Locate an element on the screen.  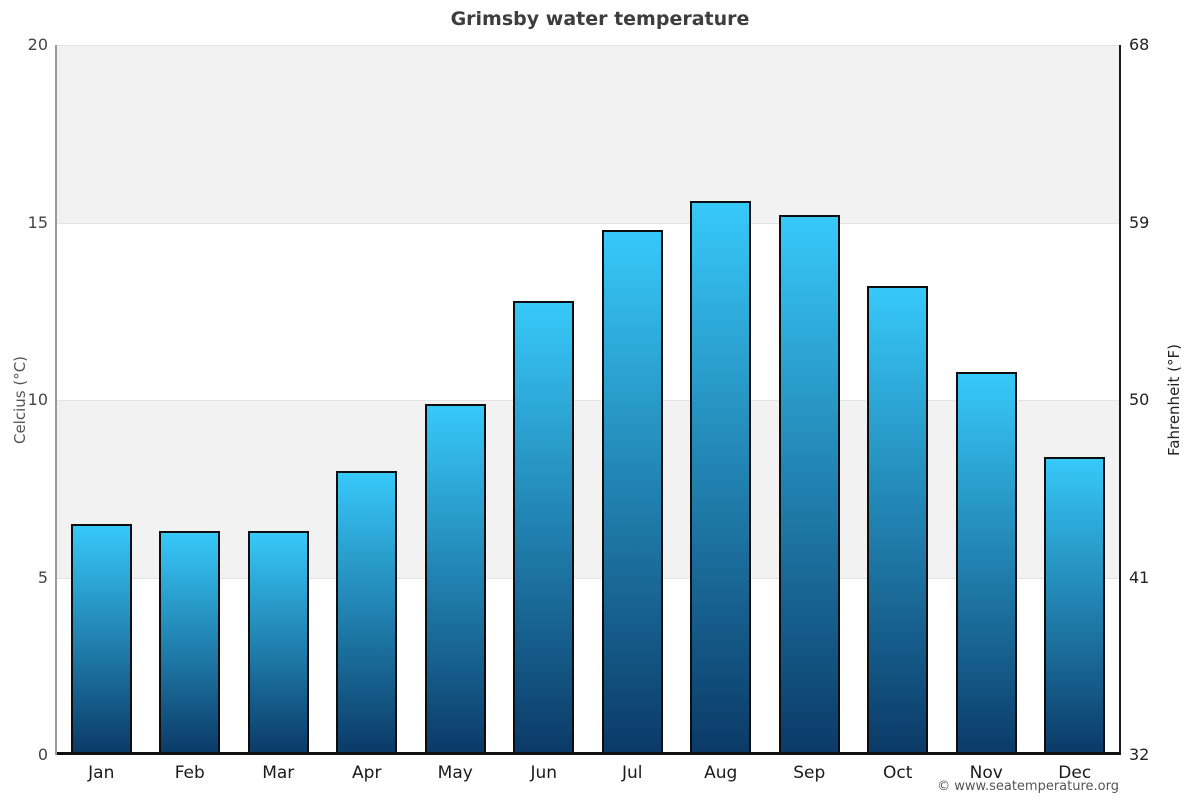
y-tick-label-celsius: 10 is located at coordinates (37, 399).